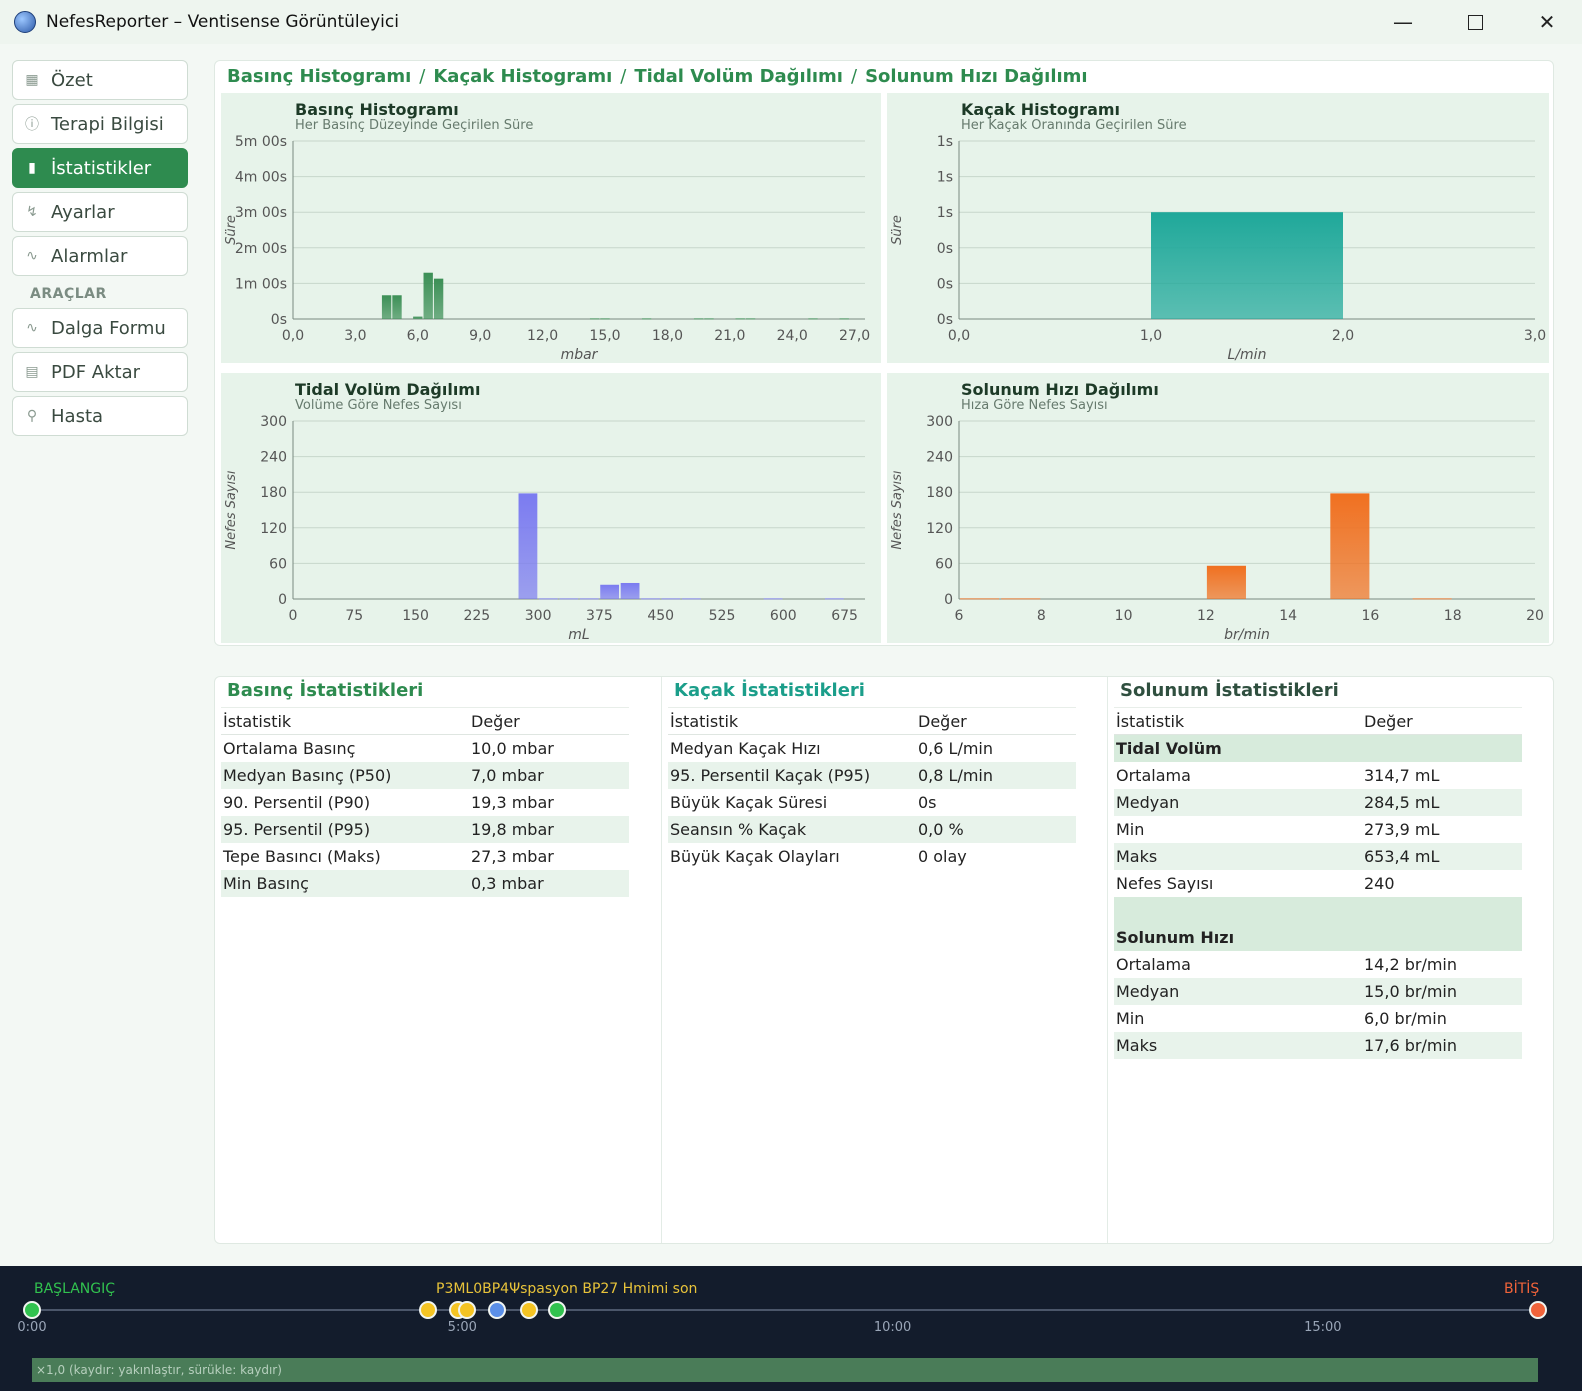 This screenshot has width=1582, height=1391. I want to click on x-tick-label: 18, so click(1453, 616).